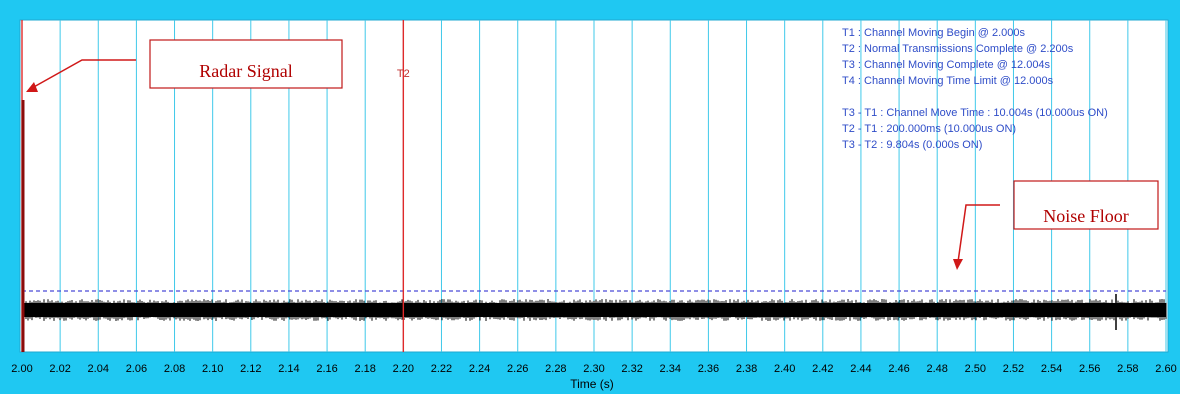  What do you see at coordinates (1051, 369) in the screenshot?
I see `x-tick-label: 2.54` at bounding box center [1051, 369].